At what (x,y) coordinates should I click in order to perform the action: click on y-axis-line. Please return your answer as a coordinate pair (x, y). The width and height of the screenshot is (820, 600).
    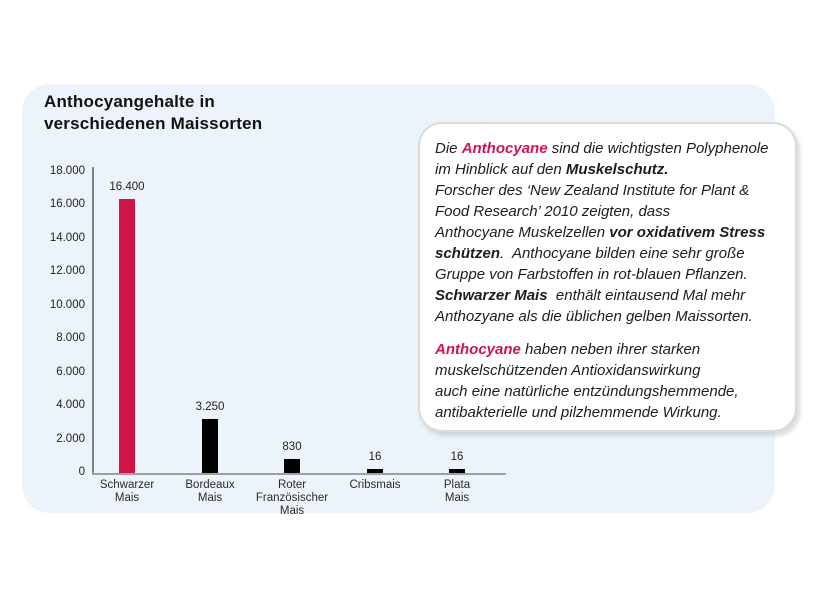
    Looking at the image, I should click on (93, 321).